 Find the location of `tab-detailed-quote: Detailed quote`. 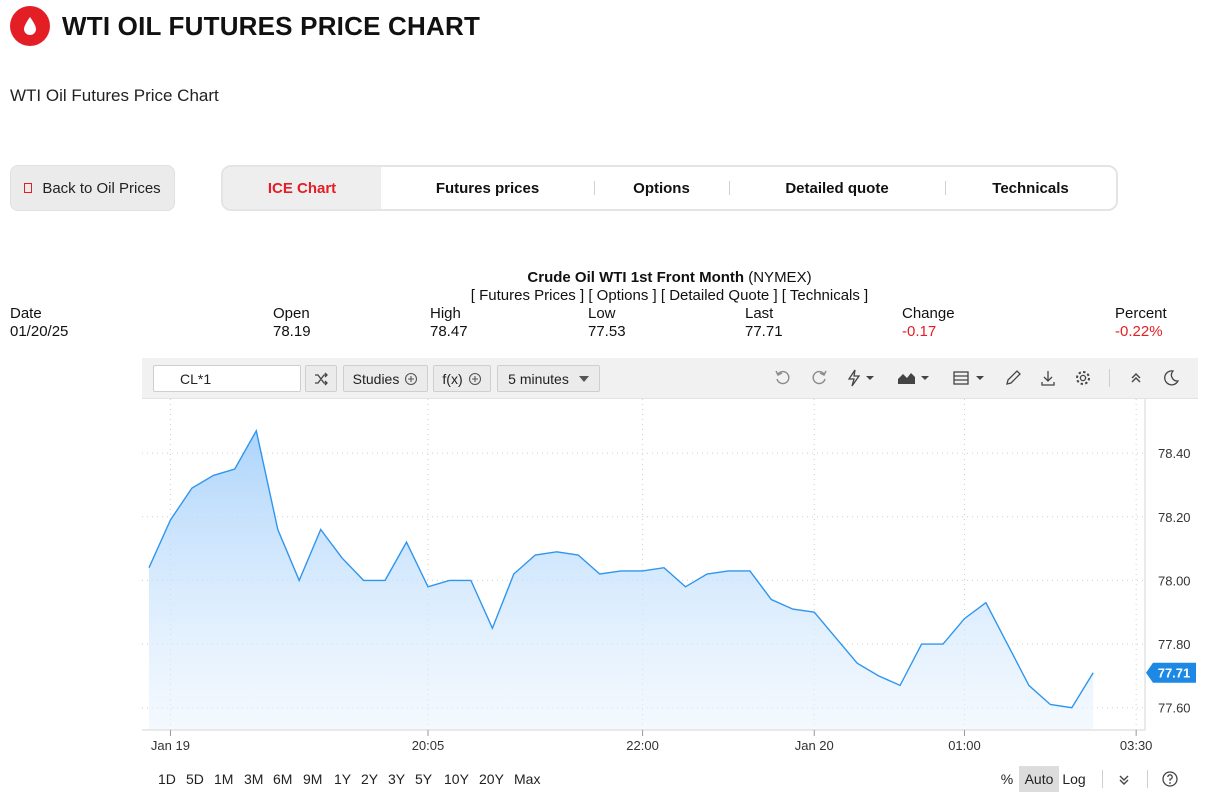

tab-detailed-quote: Detailed quote is located at coordinates (837, 188).